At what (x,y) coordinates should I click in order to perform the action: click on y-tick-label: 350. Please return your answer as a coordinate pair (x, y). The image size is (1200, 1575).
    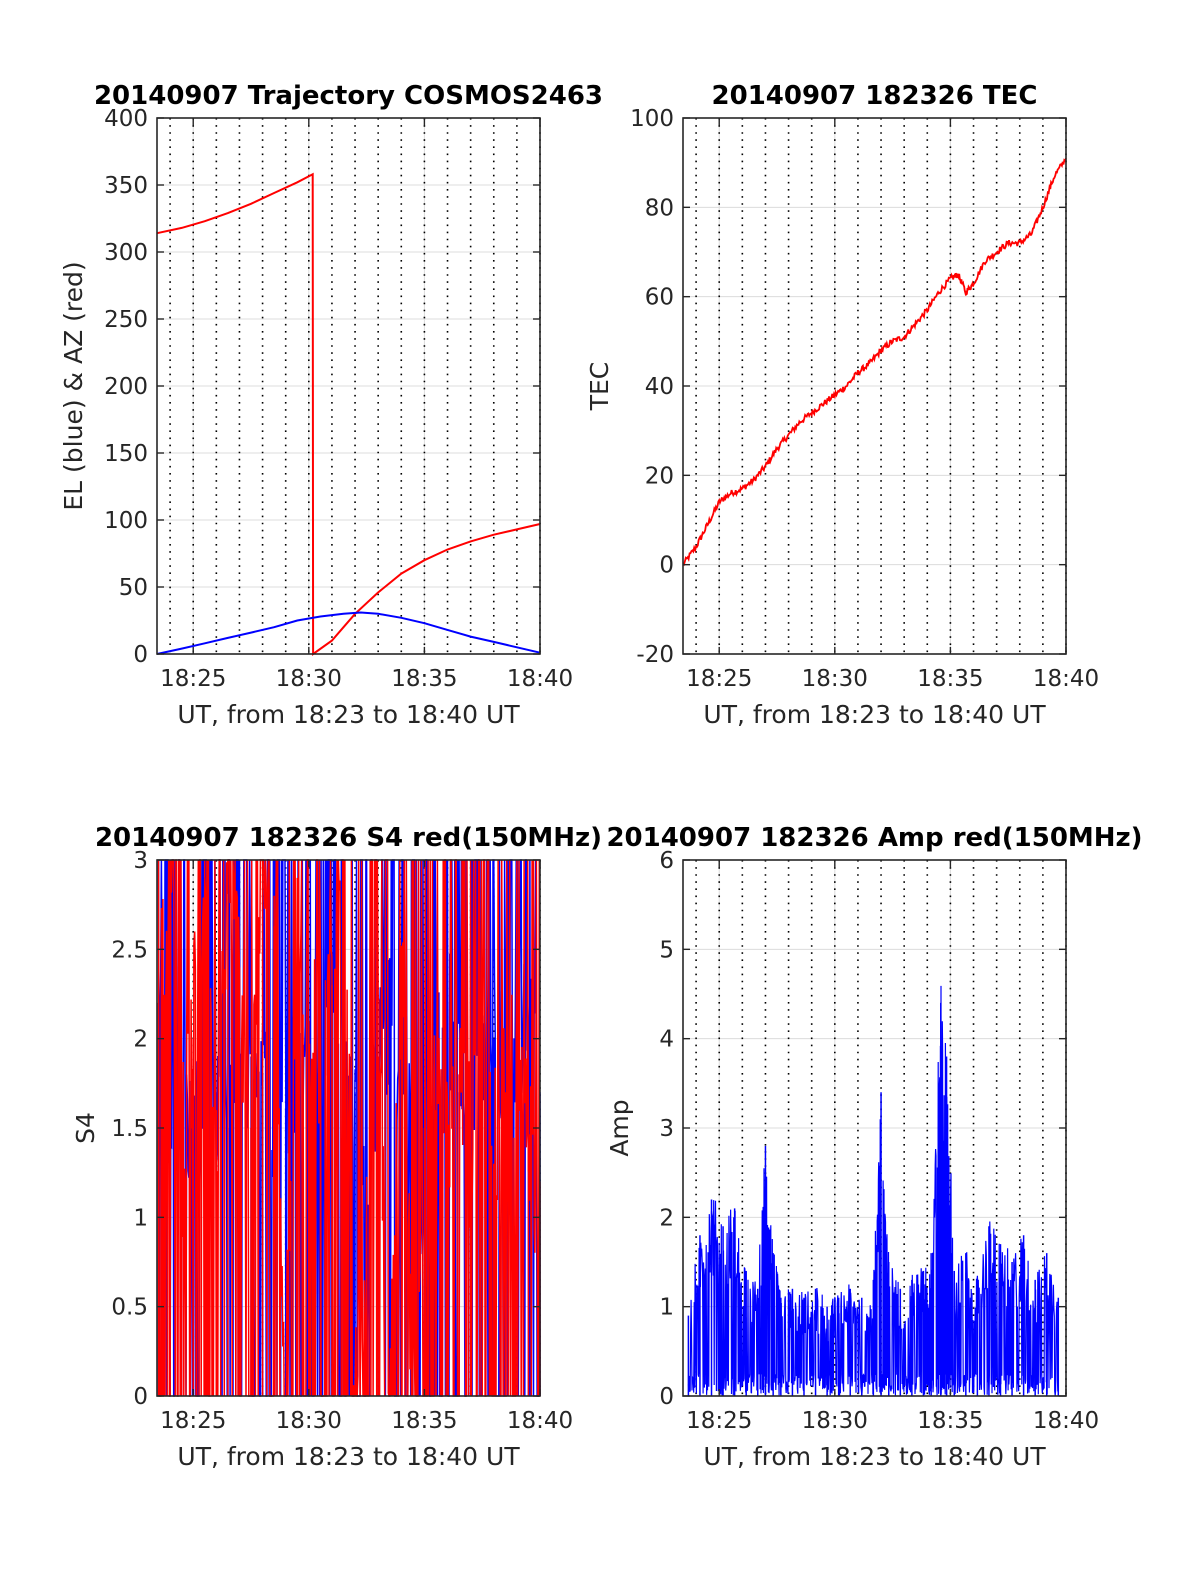
    Looking at the image, I should click on (126, 186).